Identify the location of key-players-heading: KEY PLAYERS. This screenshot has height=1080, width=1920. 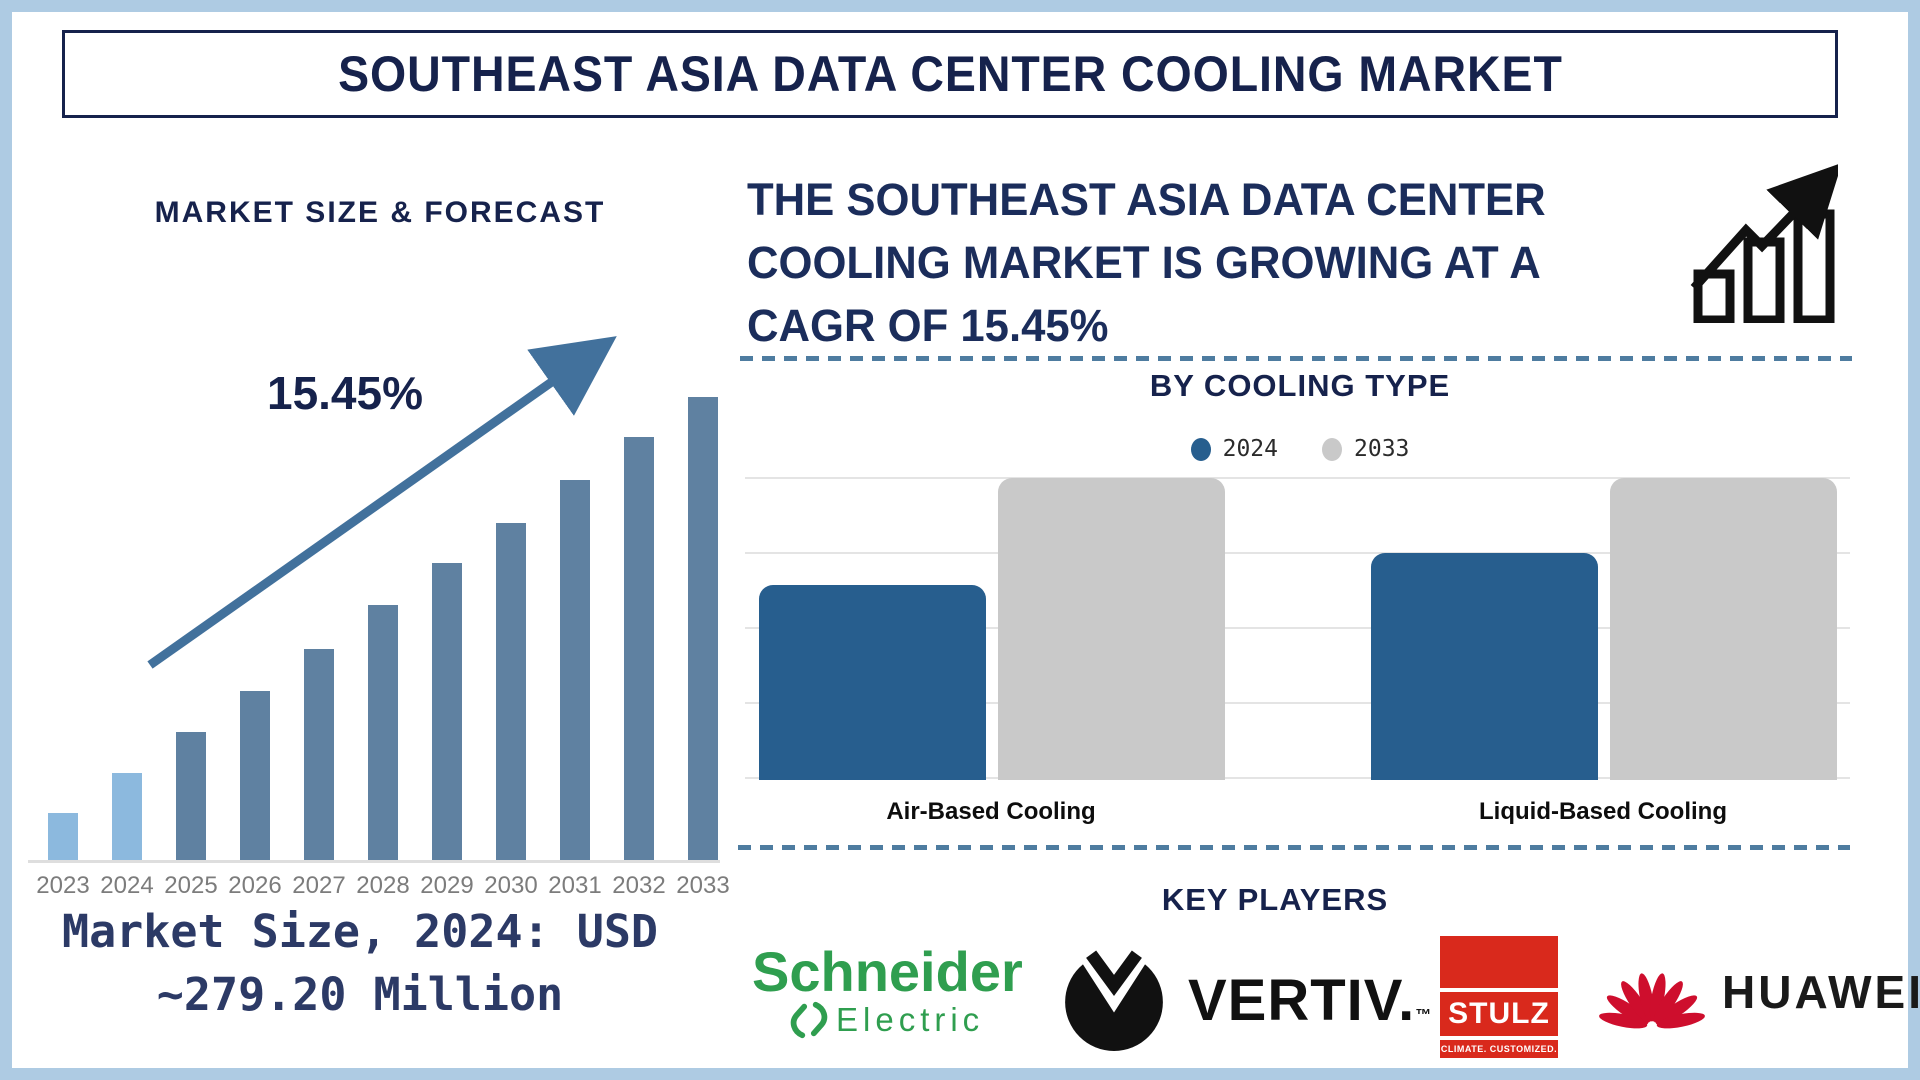
(1275, 899).